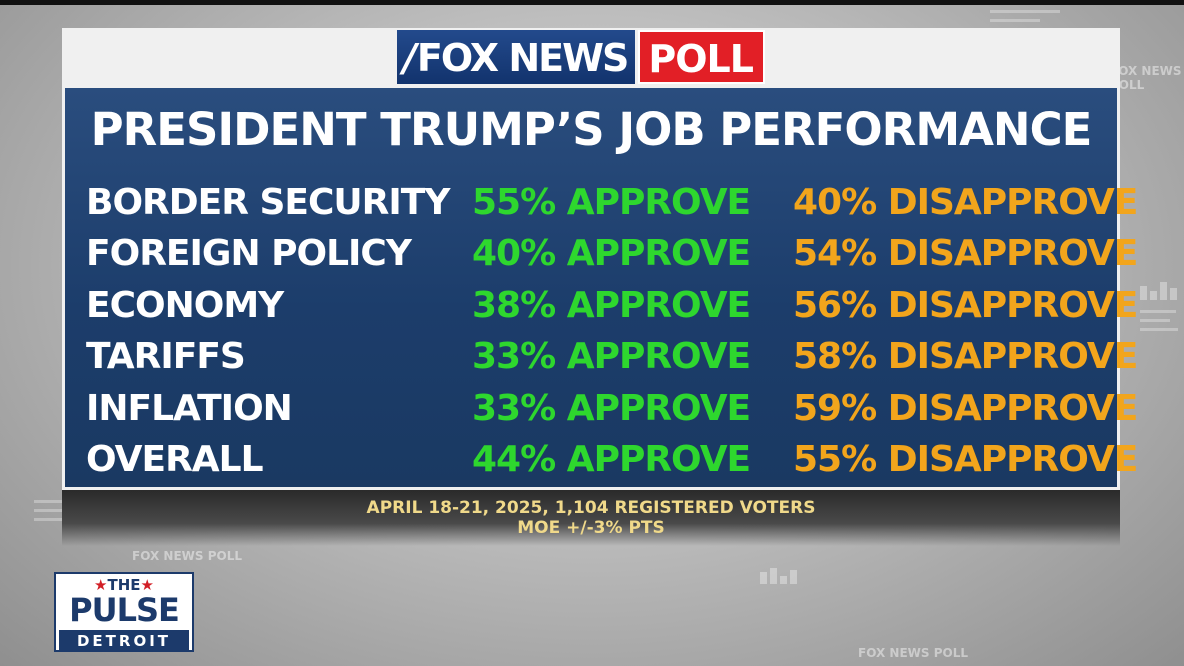 This screenshot has width=1184, height=666. What do you see at coordinates (591, 528) in the screenshot?
I see `margin-of-error: MOE +/-3% PTS` at bounding box center [591, 528].